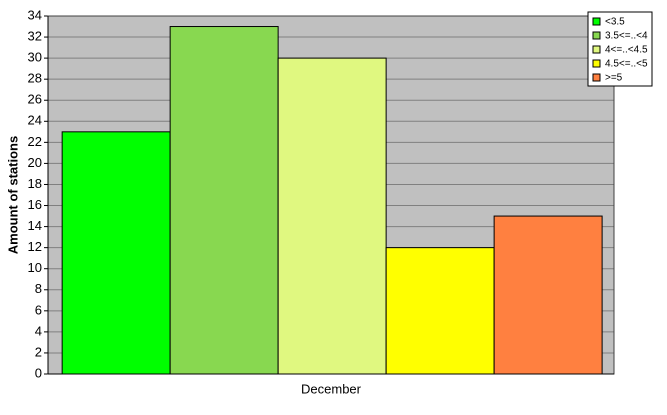 The height and width of the screenshot is (415, 667). Describe the element at coordinates (331, 388) in the screenshot. I see `x-tick-label: December` at that location.